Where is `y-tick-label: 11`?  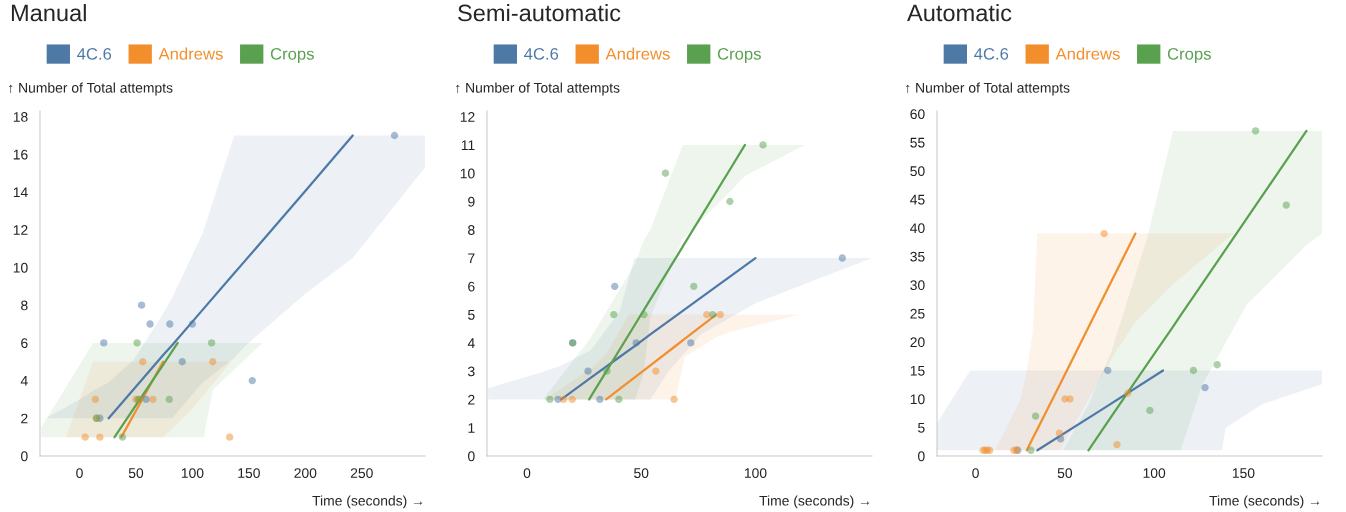
y-tick-label: 11 is located at coordinates (468, 145).